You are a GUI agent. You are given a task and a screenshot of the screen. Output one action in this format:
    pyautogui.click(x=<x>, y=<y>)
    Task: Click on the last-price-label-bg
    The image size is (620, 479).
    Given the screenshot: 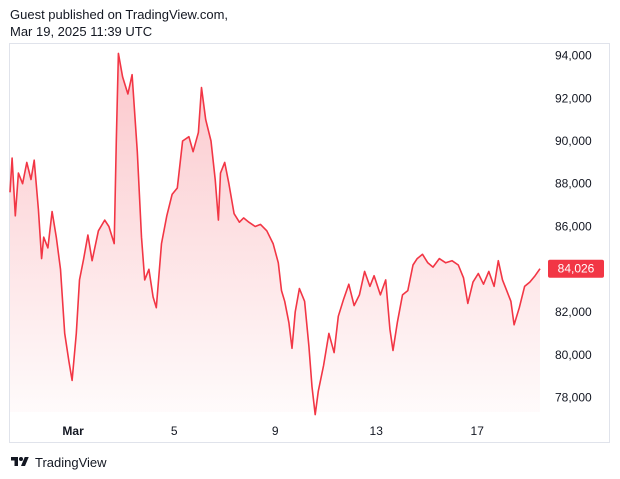 What is the action you would take?
    pyautogui.click(x=576, y=268)
    